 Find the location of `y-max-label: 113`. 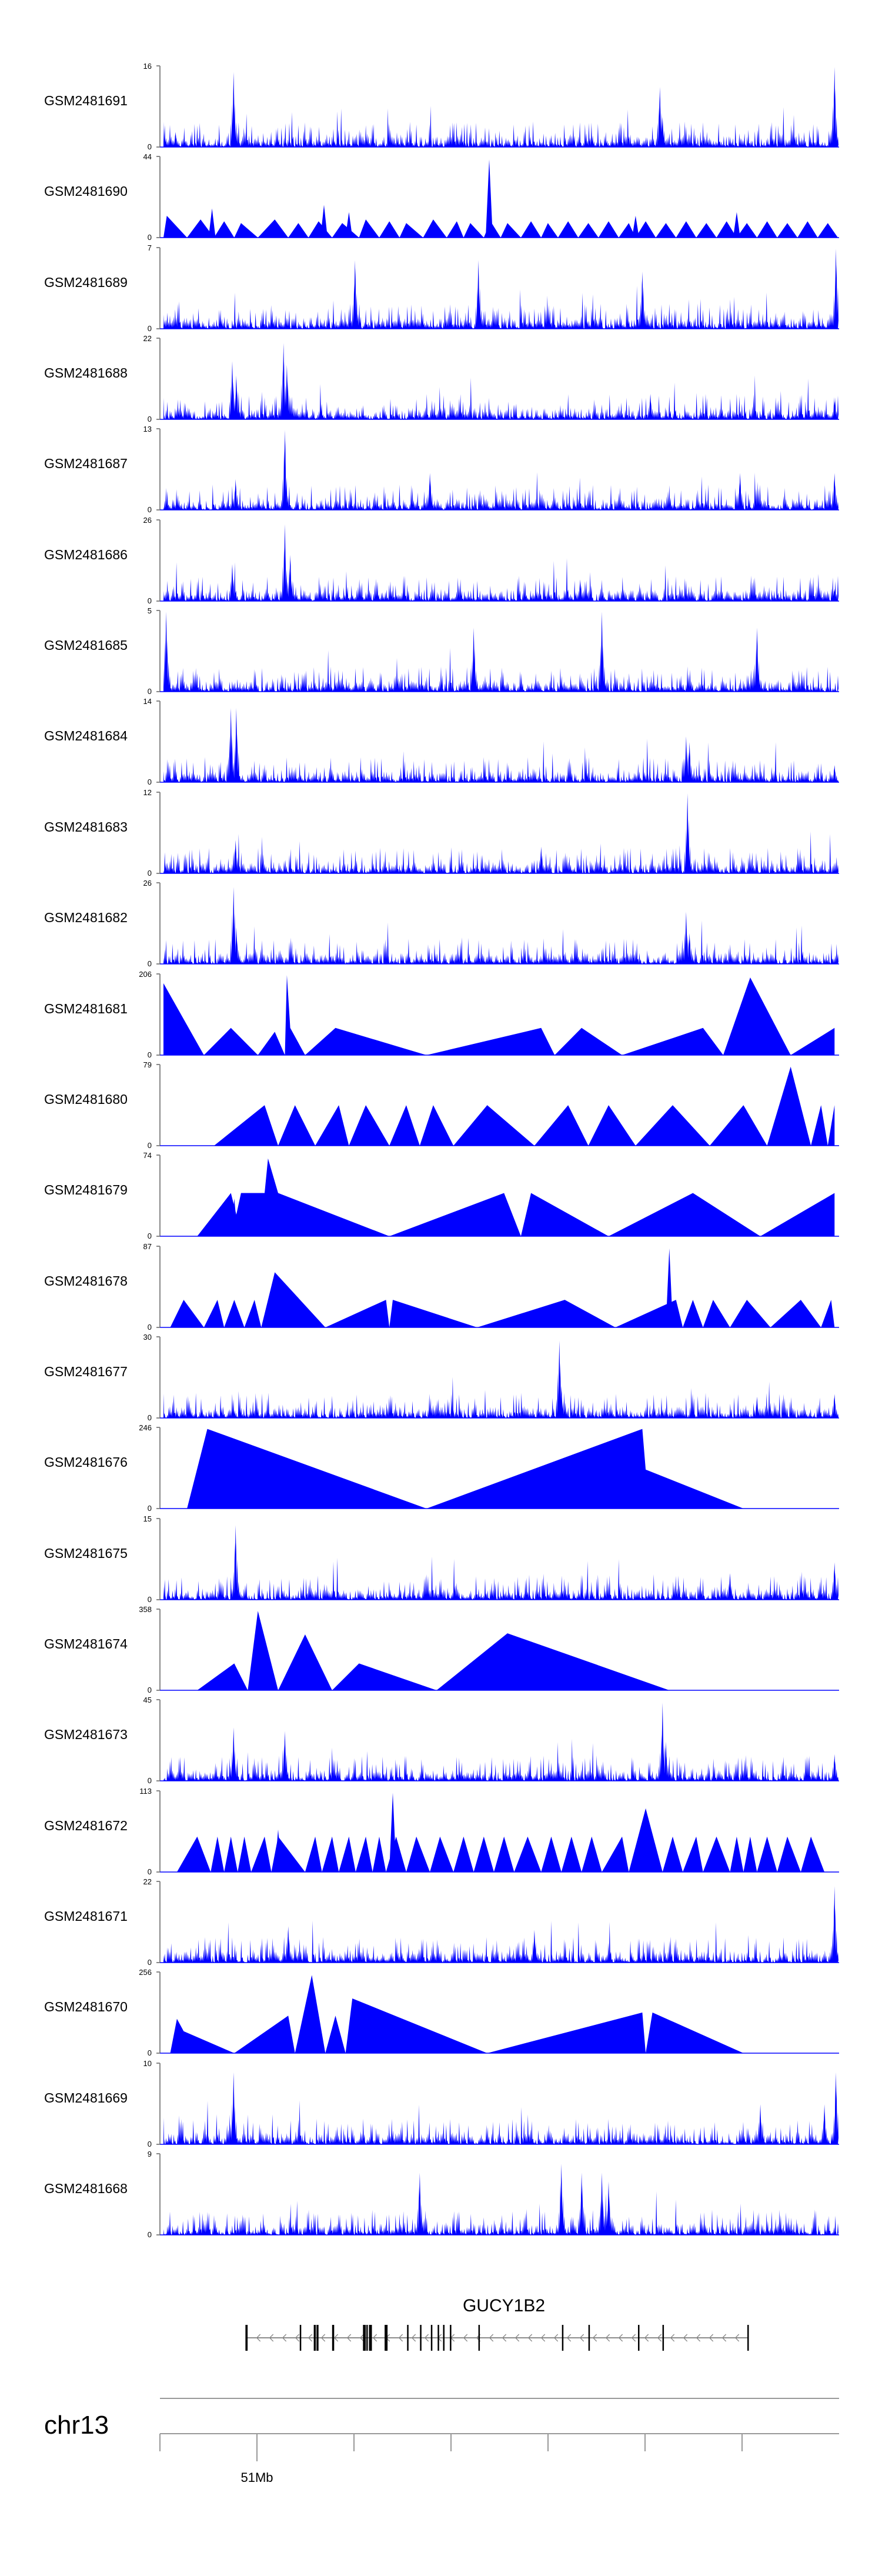

y-max-label: 113 is located at coordinates (145, 1791).